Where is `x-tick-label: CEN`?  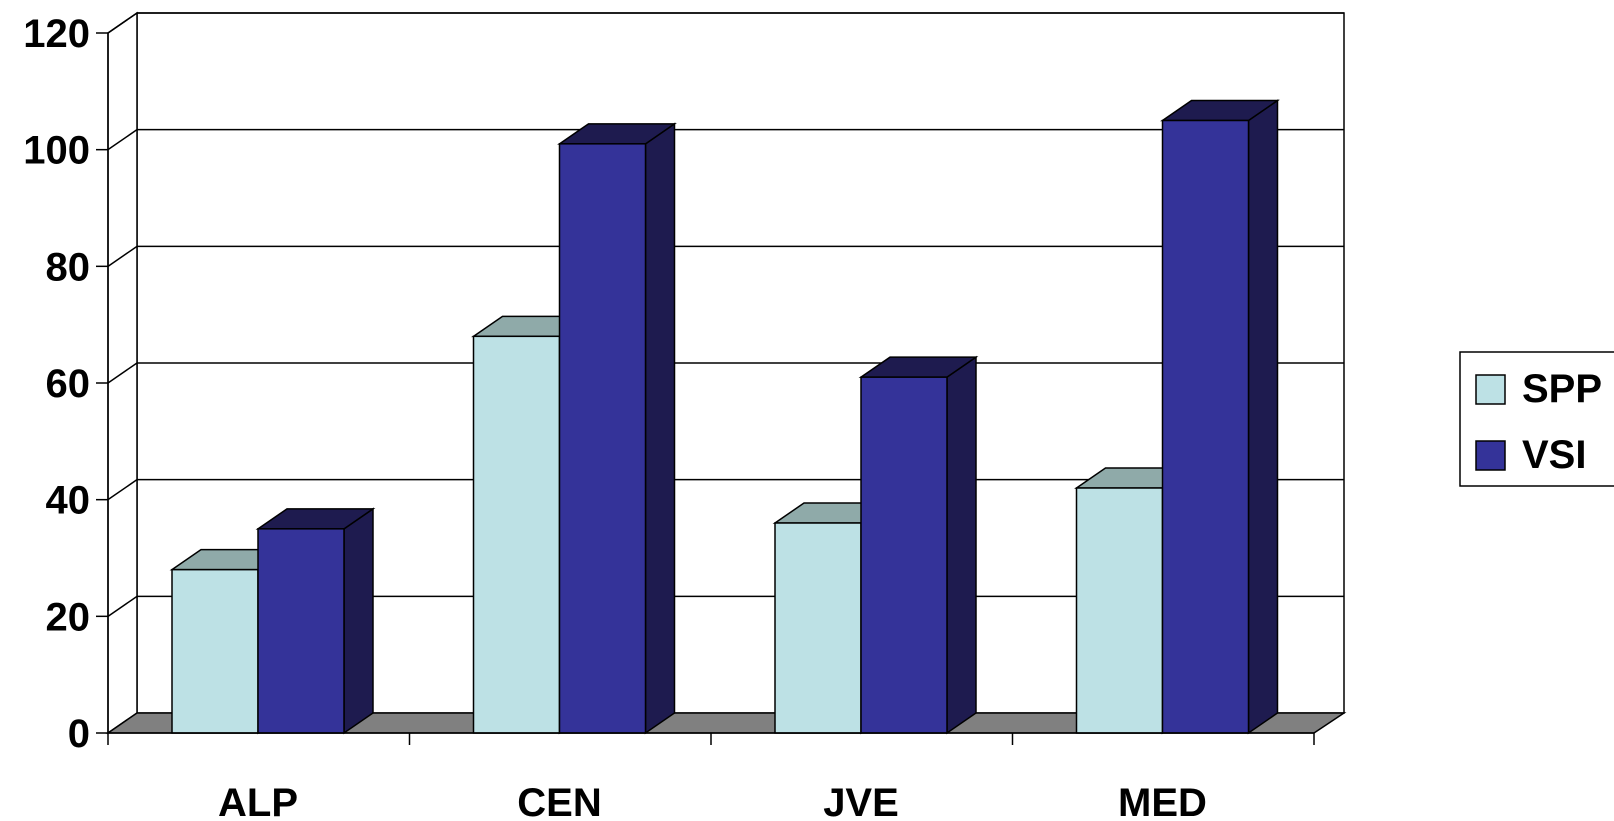 x-tick-label: CEN is located at coordinates (559, 801).